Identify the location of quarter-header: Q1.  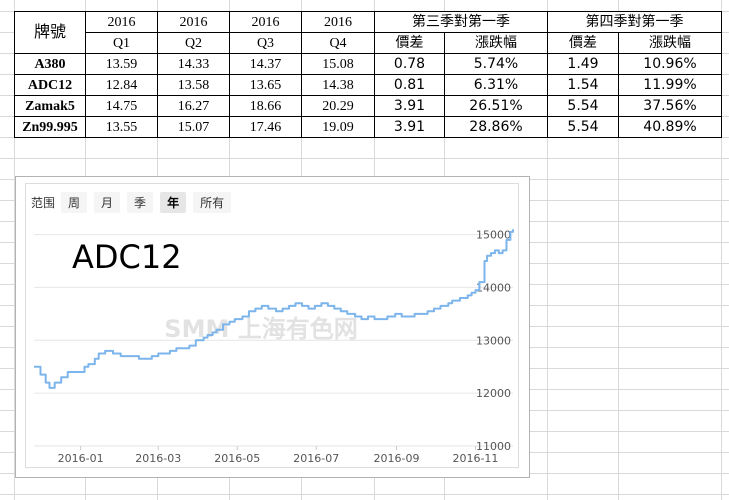
(121, 43).